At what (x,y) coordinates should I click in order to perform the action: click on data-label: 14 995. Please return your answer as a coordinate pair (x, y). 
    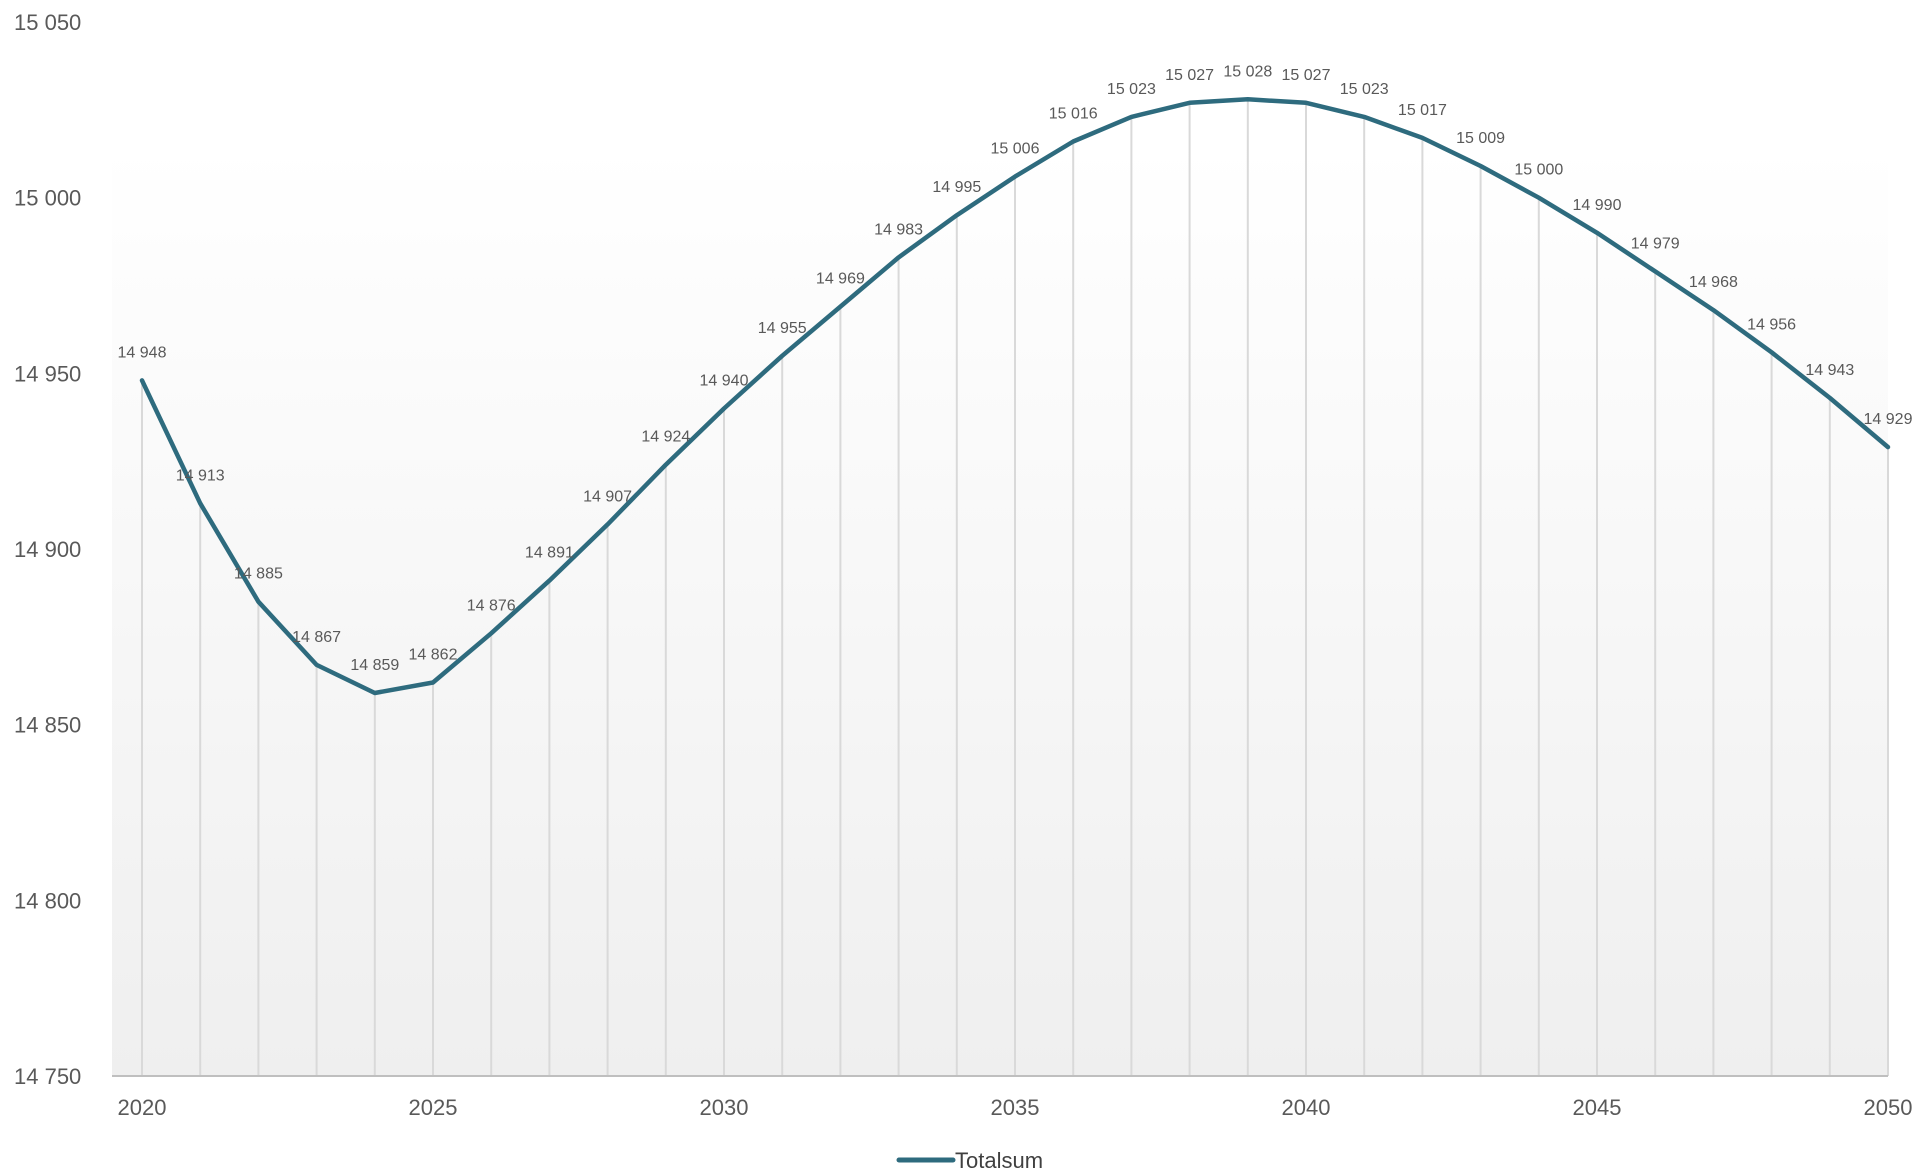
    Looking at the image, I should click on (956, 187).